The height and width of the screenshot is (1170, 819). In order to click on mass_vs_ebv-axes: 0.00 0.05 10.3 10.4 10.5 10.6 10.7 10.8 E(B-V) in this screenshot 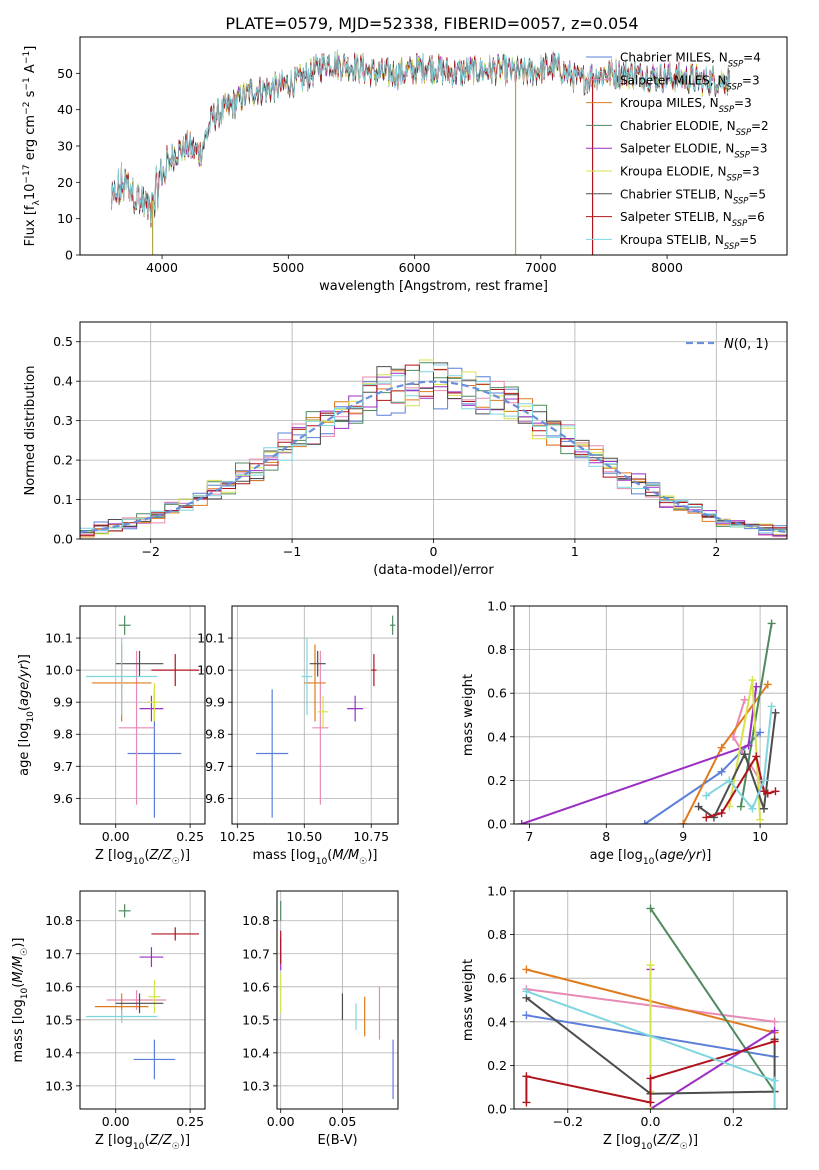, I will do `click(320, 1019)`.